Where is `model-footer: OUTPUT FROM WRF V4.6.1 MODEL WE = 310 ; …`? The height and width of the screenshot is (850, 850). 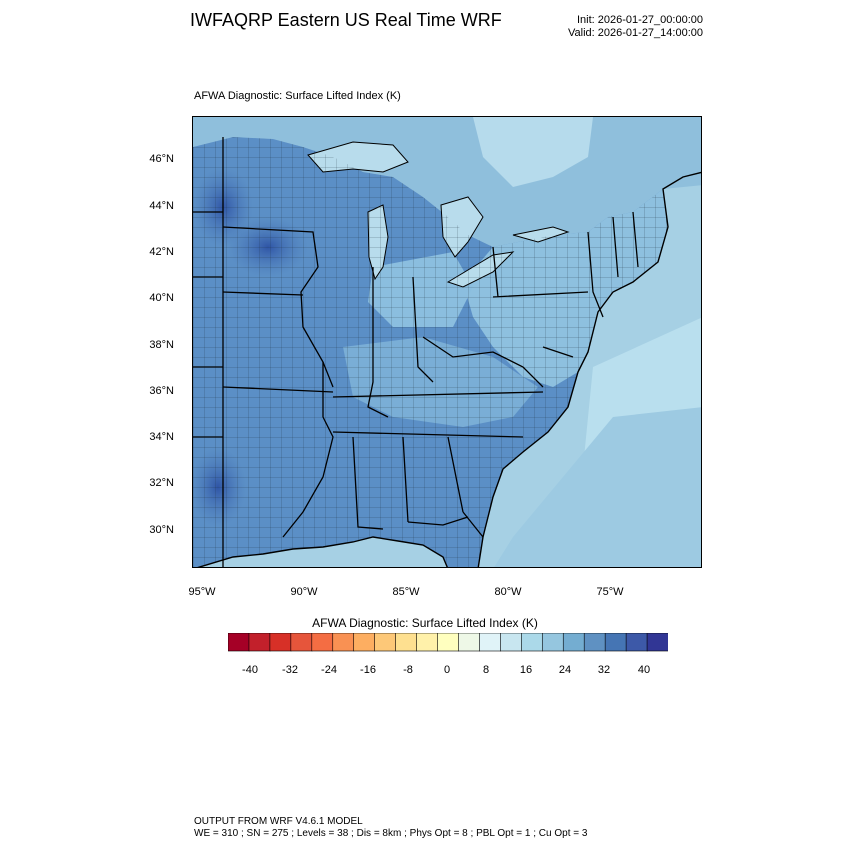
model-footer: OUTPUT FROM WRF V4.6.1 MODEL WE = 310 ; … is located at coordinates (390, 828).